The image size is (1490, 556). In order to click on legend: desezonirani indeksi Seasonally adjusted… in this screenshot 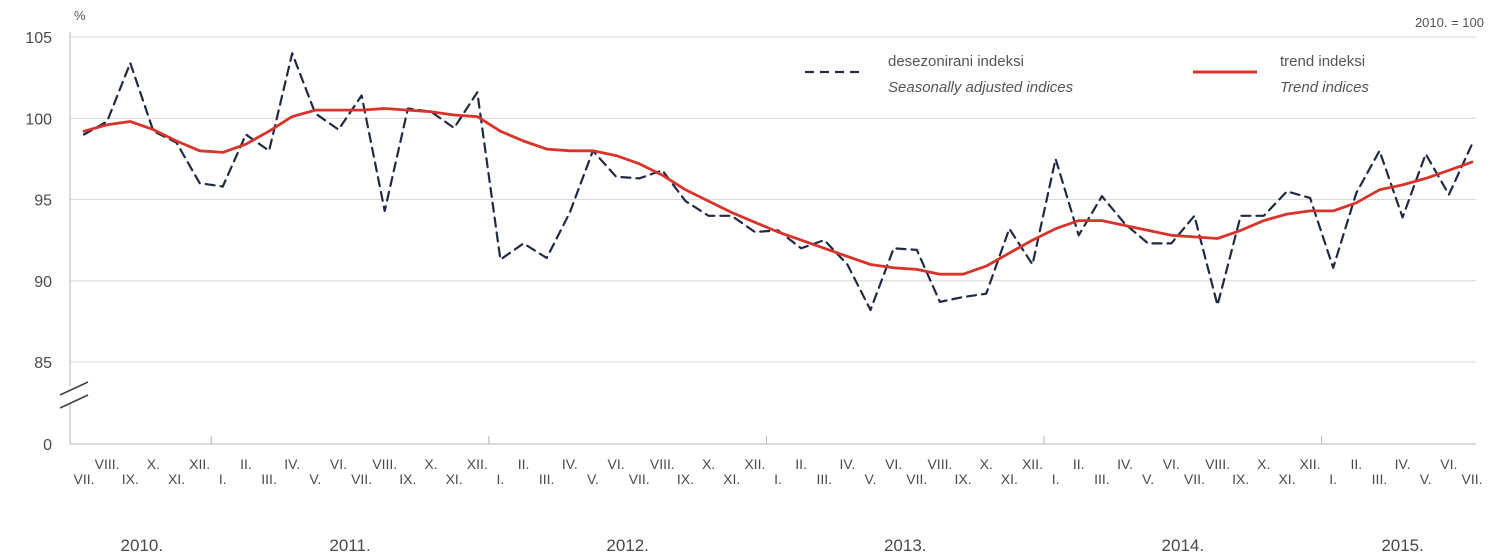, I will do `click(1087, 74)`.